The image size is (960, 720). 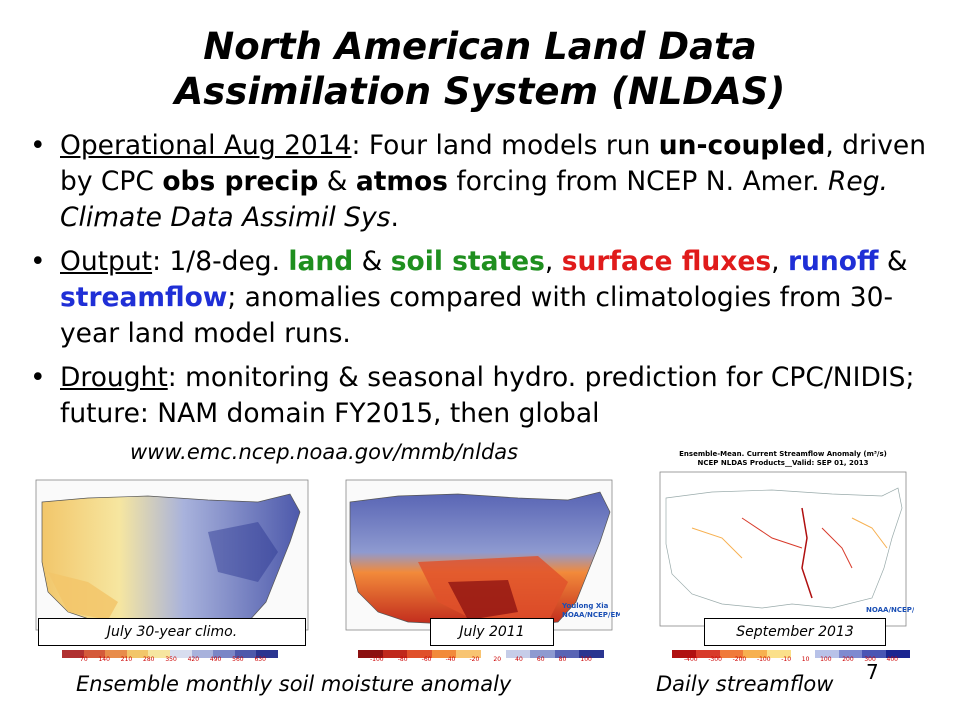 I want to click on colorbar-tick-label: 630, so click(x=260, y=659).